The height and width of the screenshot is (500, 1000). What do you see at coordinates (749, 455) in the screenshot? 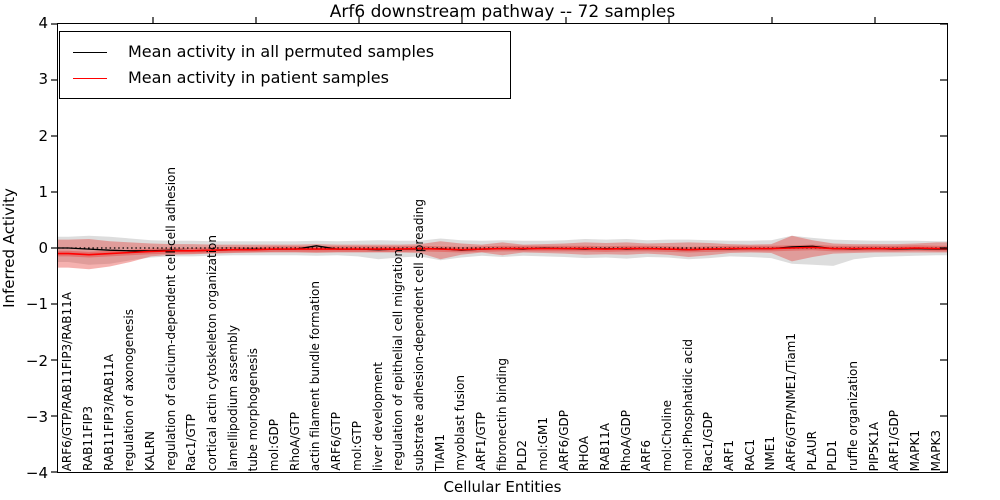
I see `x-category-label: RAC1` at bounding box center [749, 455].